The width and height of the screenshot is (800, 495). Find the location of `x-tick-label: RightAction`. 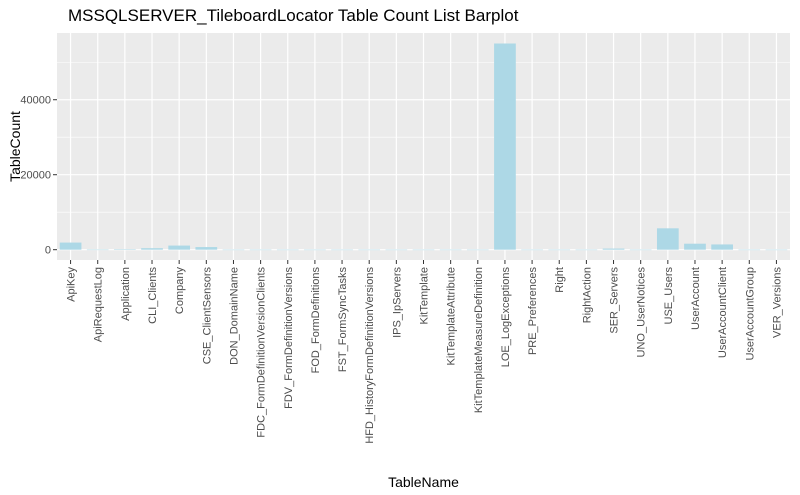

x-tick-label: RightAction is located at coordinates (587, 295).